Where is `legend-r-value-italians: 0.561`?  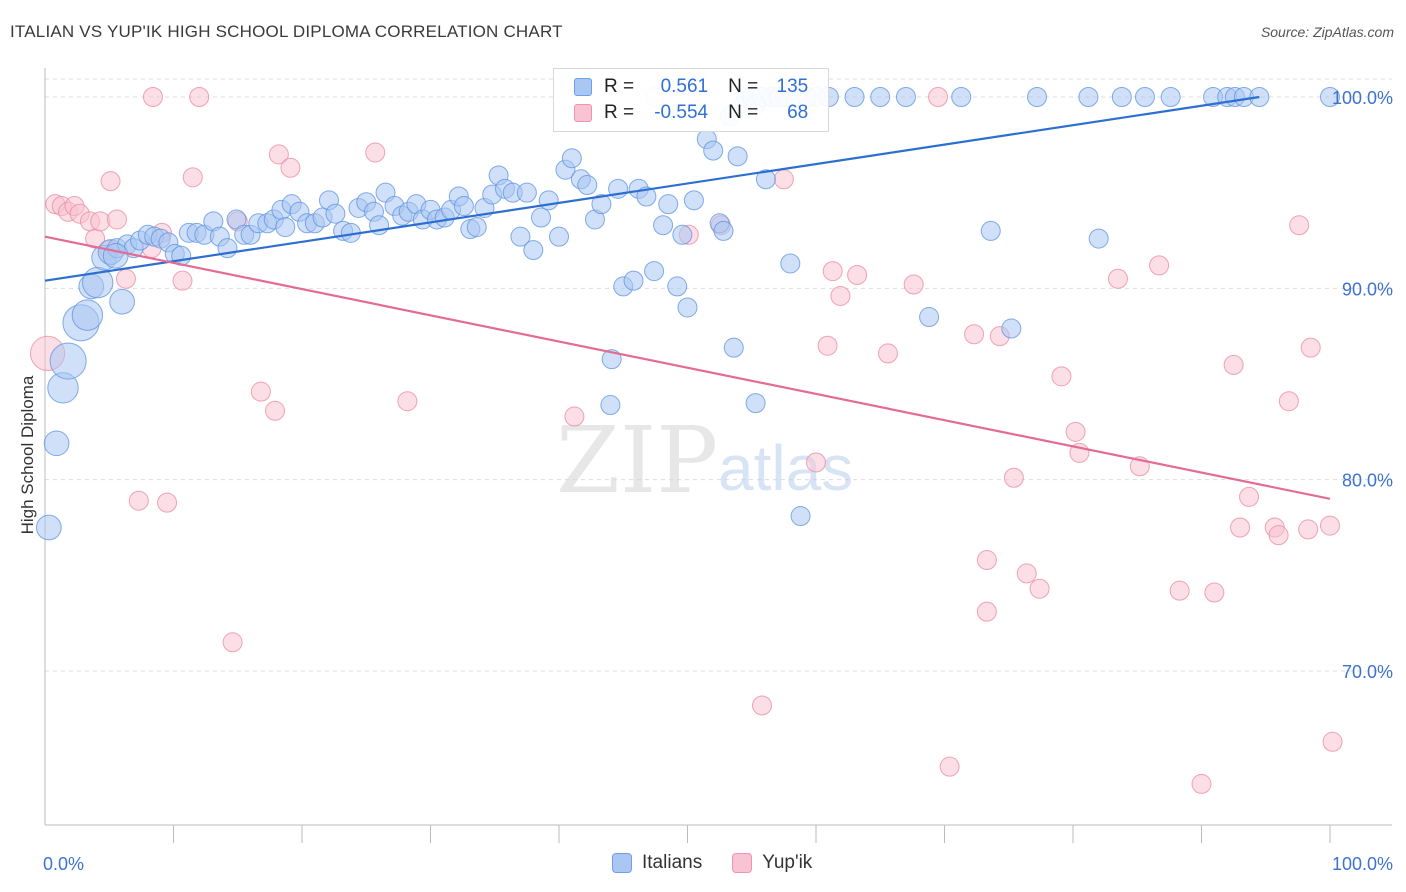
legend-r-value-italians: 0.561 is located at coordinates (684, 86).